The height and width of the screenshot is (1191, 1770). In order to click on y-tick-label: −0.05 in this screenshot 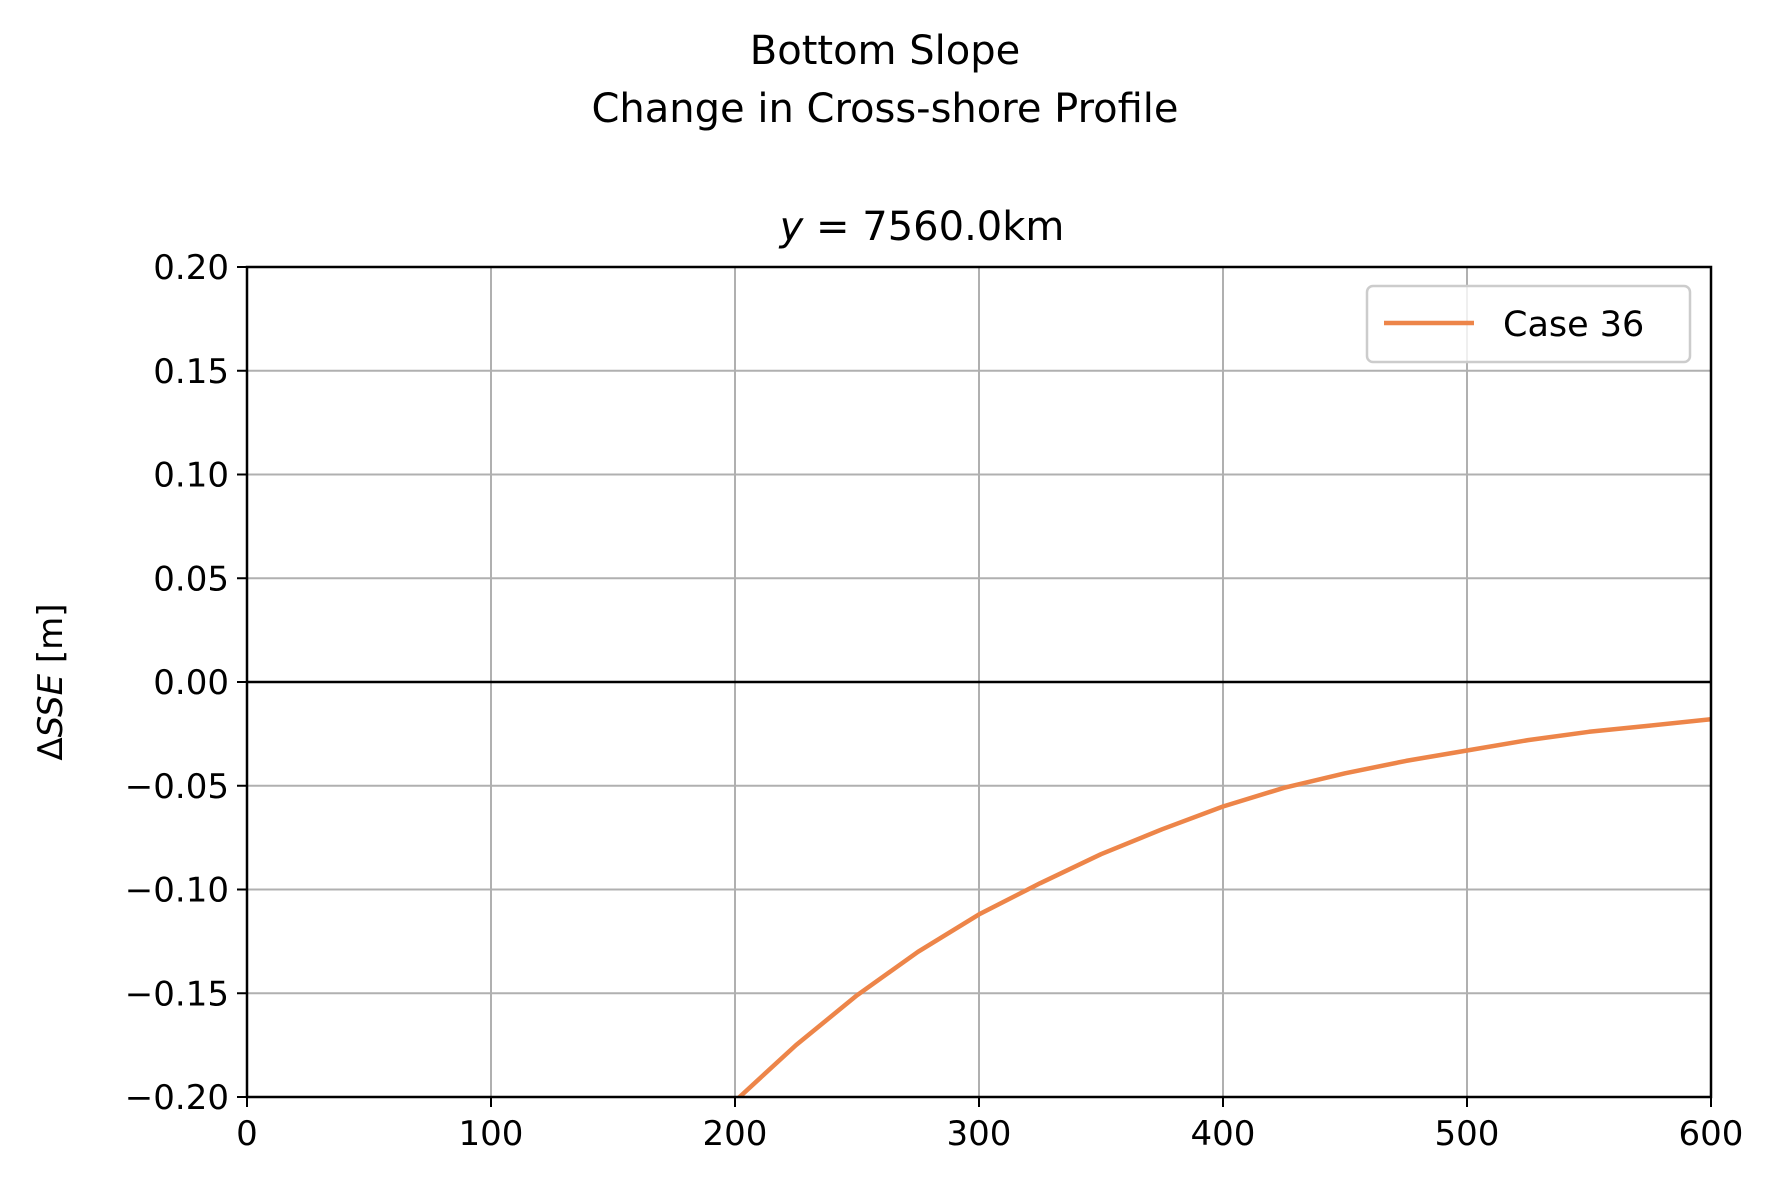, I will do `click(177, 787)`.